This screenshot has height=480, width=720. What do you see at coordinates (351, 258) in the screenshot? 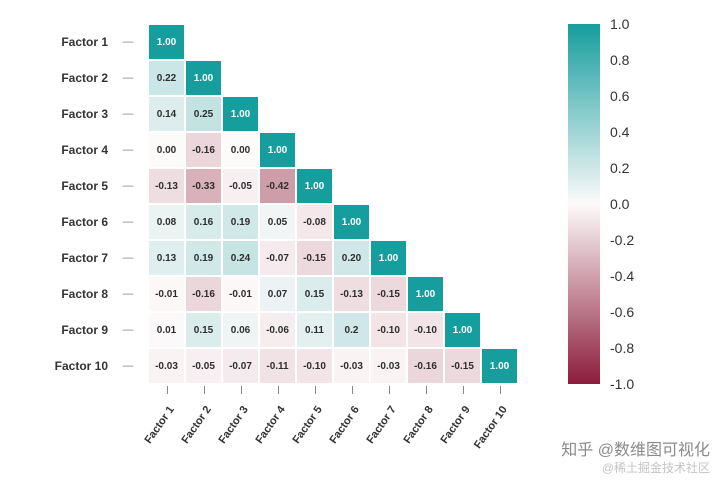
I see `heatmap-cell: 0.20` at bounding box center [351, 258].